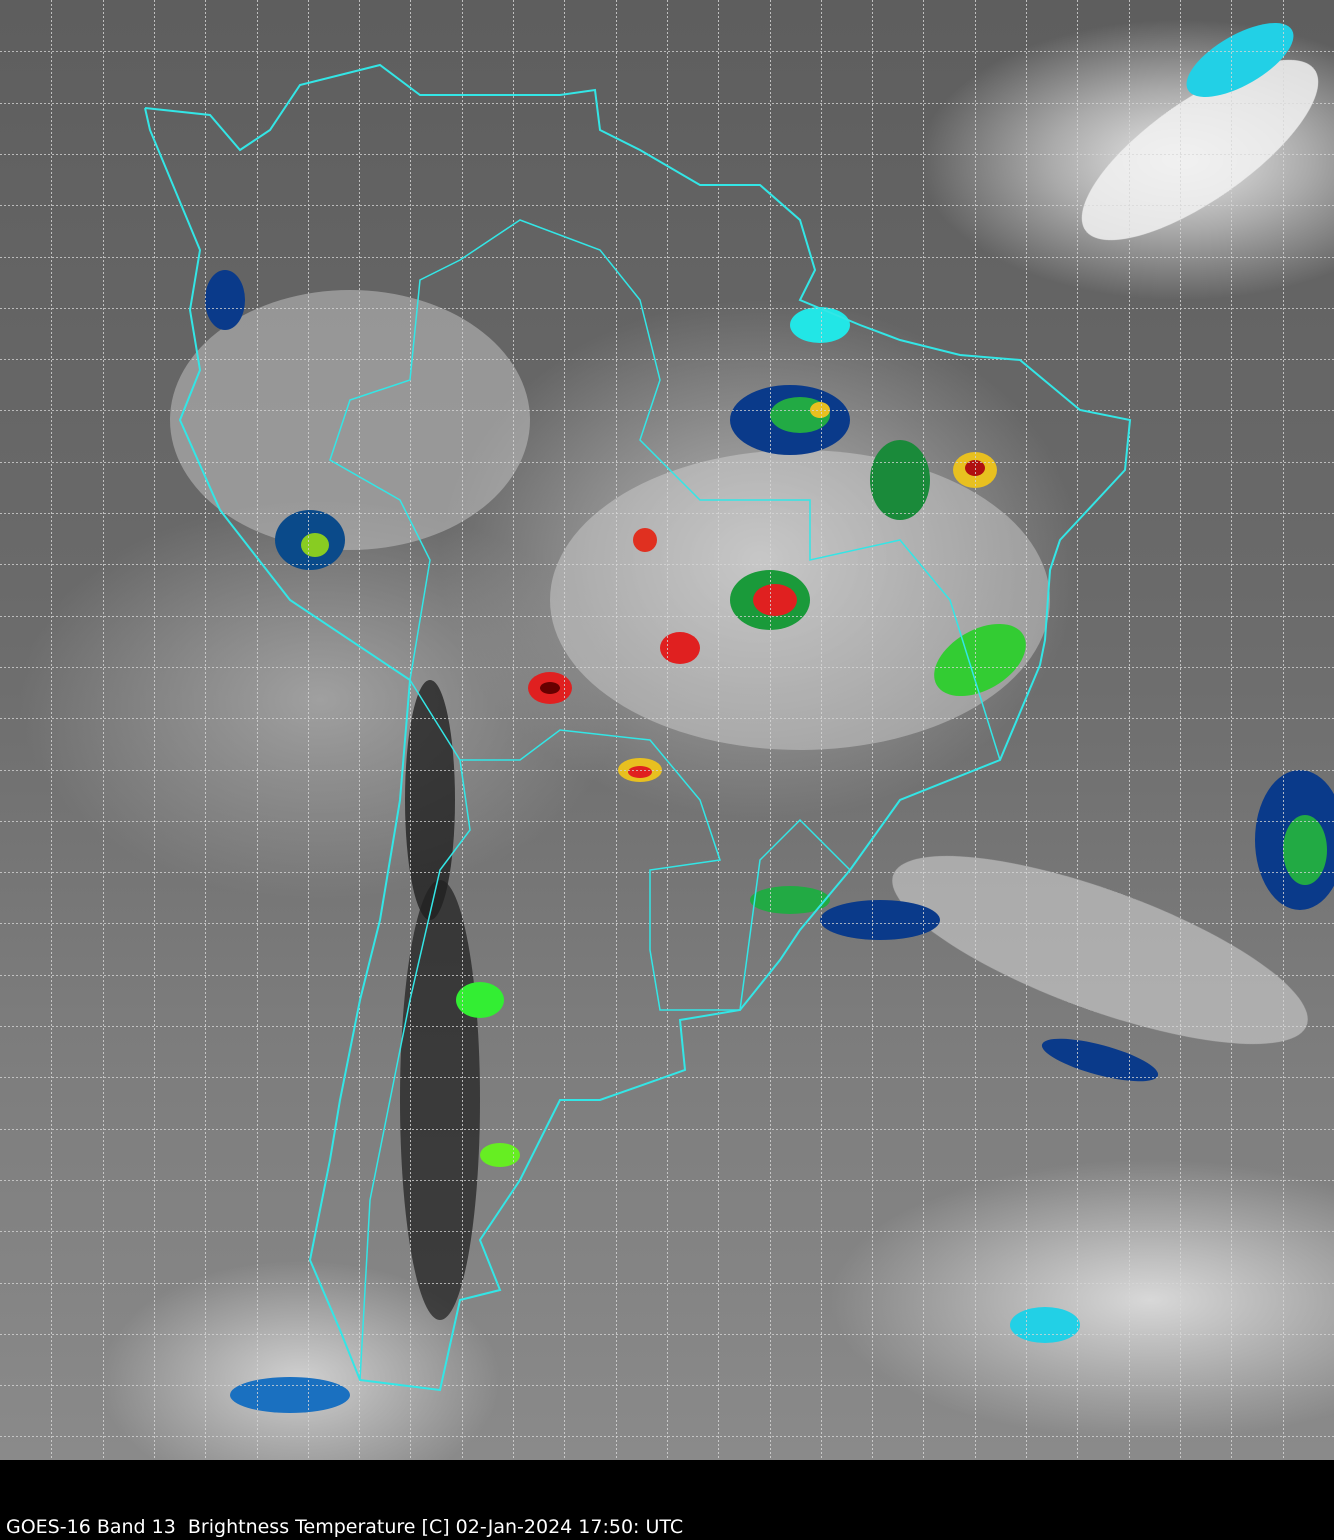 This screenshot has height=1540, width=1334. Describe the element at coordinates (415, 1030) in the screenshot. I see `chile-argentina-border` at that location.